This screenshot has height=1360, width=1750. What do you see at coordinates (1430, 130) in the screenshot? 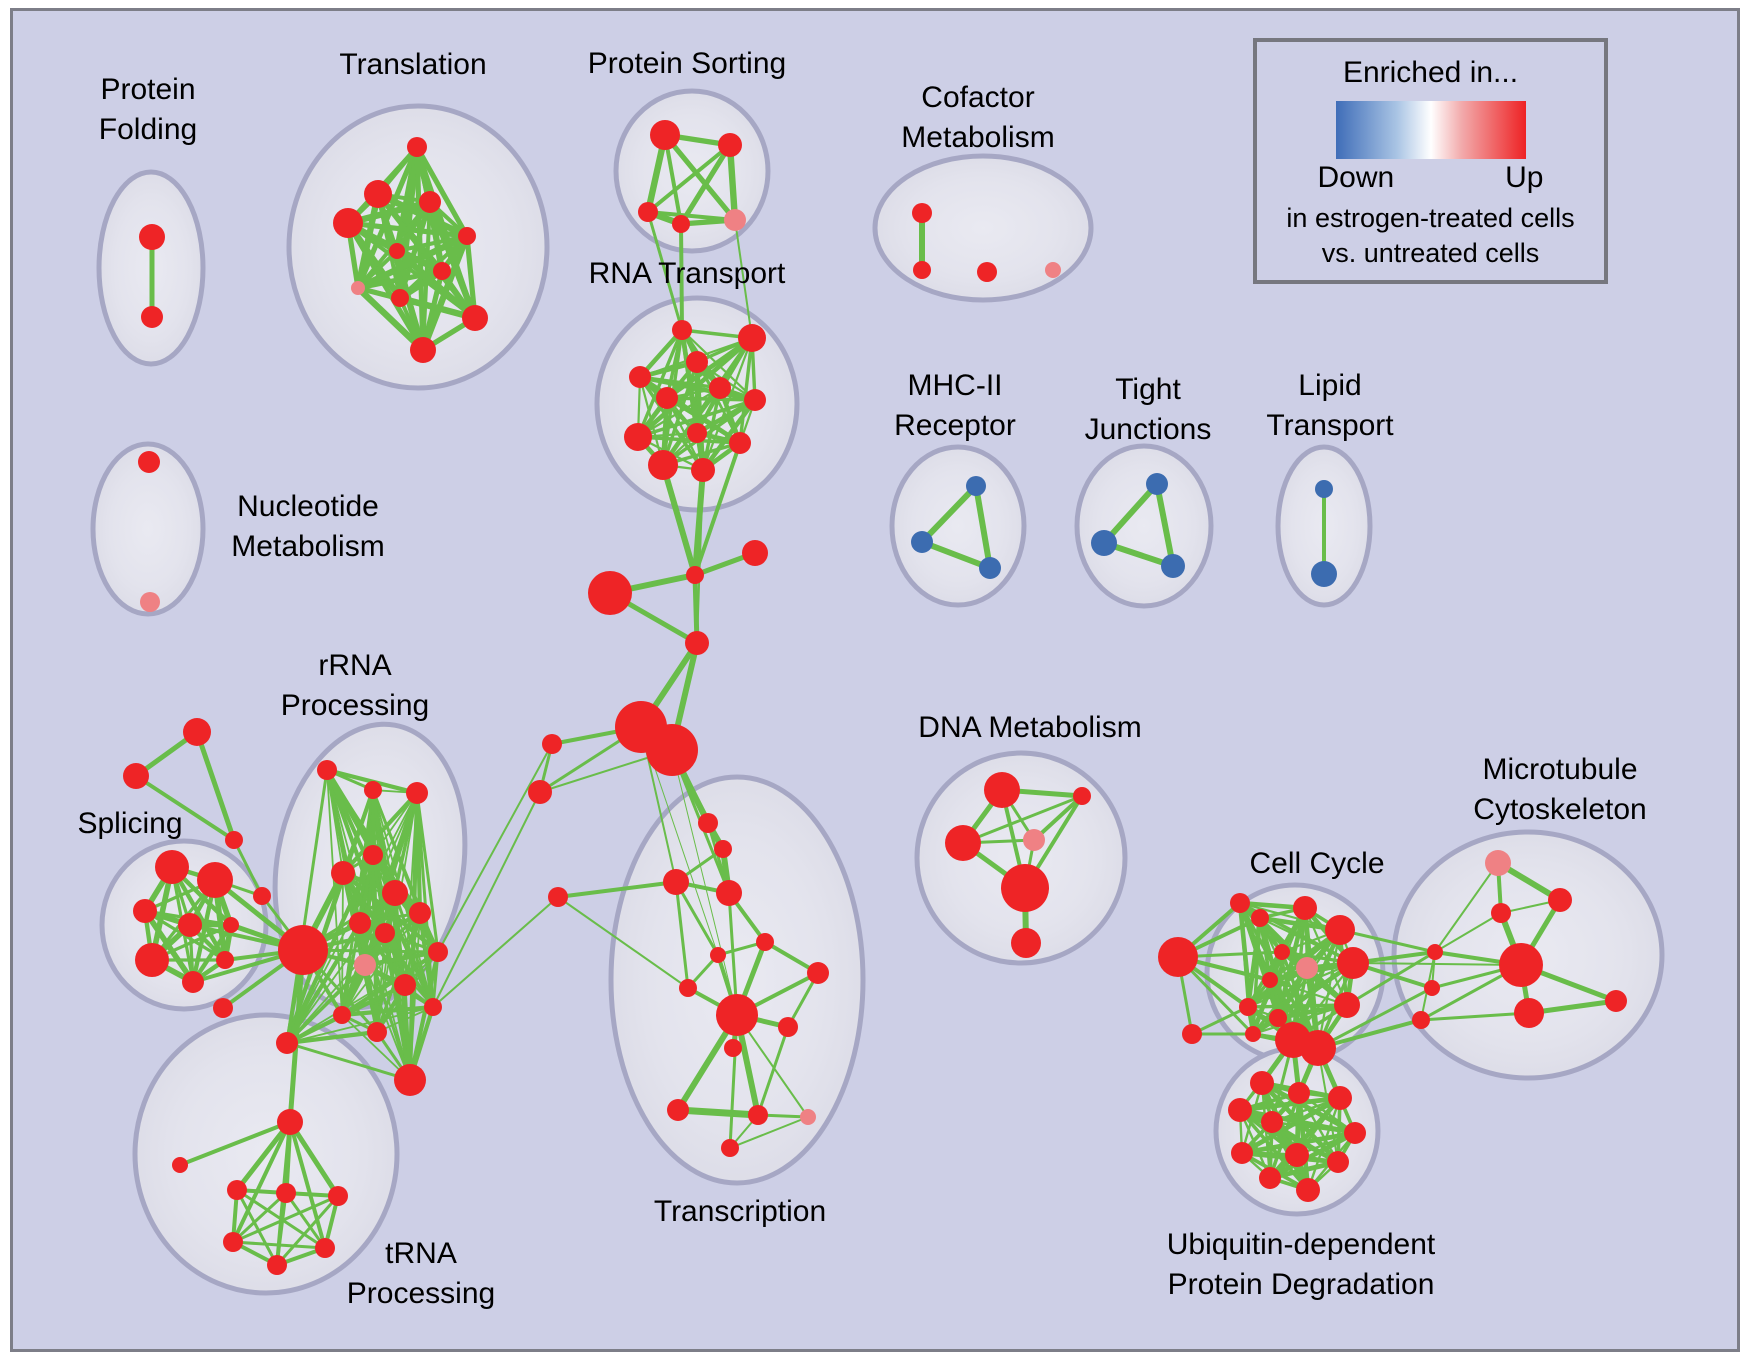
I see `legend-gradient-bar` at bounding box center [1430, 130].